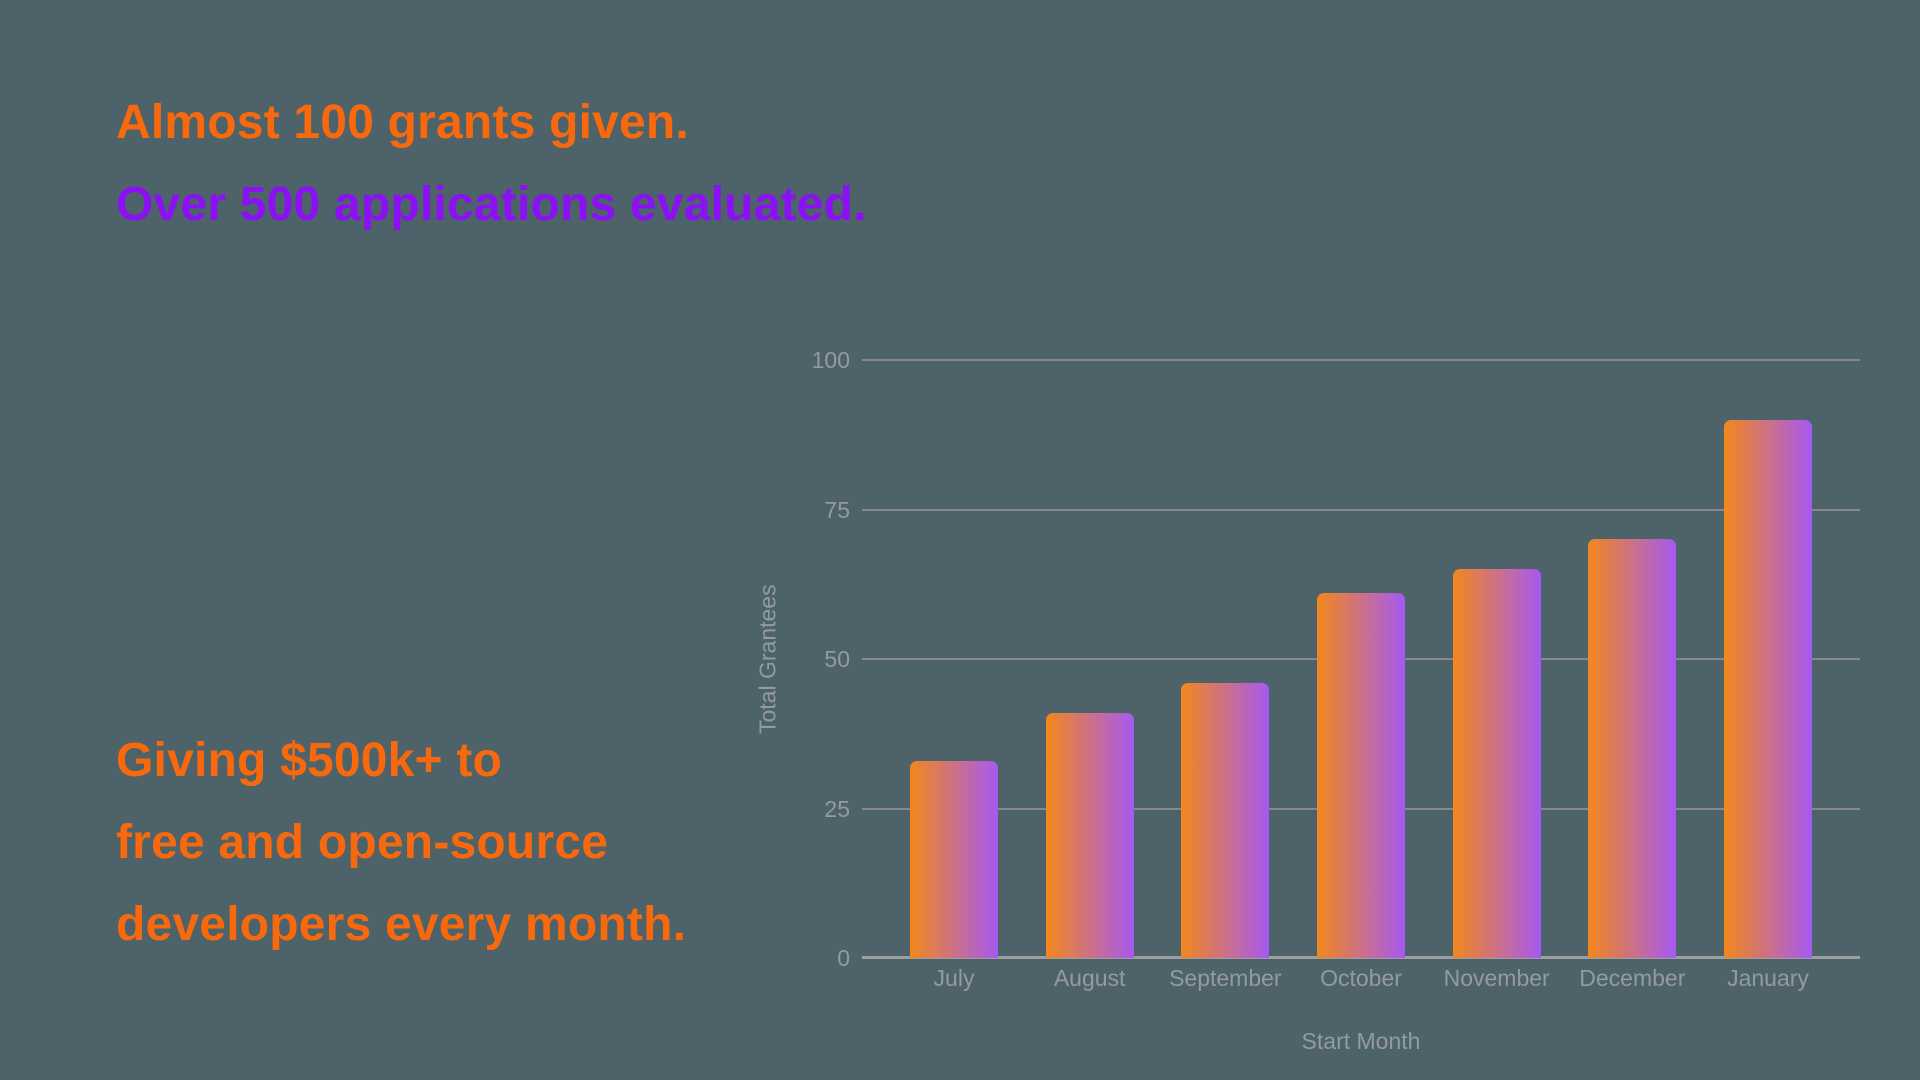  What do you see at coordinates (1632, 748) in the screenshot?
I see `bar-december` at bounding box center [1632, 748].